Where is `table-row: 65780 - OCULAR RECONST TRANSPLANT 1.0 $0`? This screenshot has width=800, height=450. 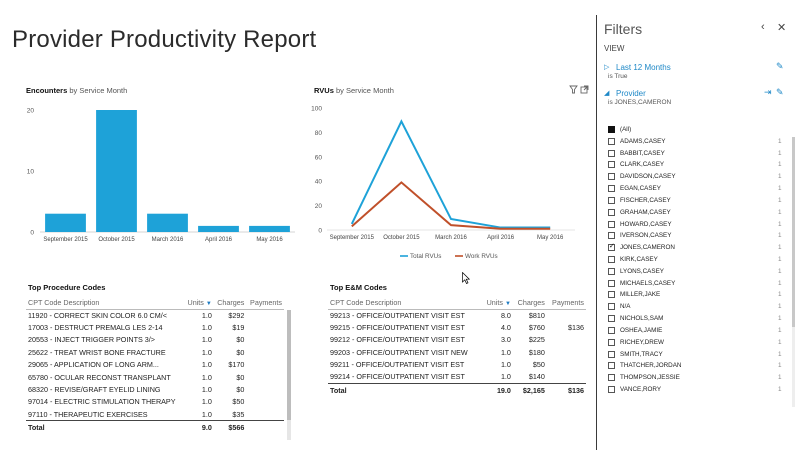
table-row: 65780 - OCULAR RECONST TRANSPLANT 1.0 $0 is located at coordinates (155, 377).